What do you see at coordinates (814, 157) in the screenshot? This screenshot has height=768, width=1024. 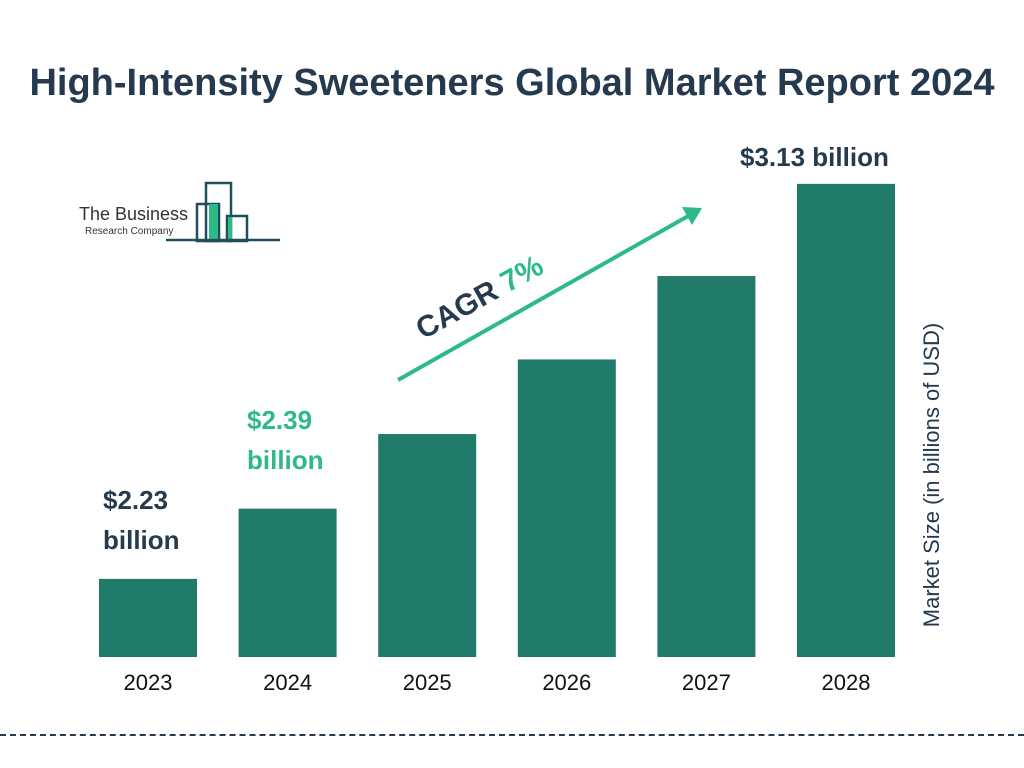 I see `data-label-2028: $3.13 billion` at bounding box center [814, 157].